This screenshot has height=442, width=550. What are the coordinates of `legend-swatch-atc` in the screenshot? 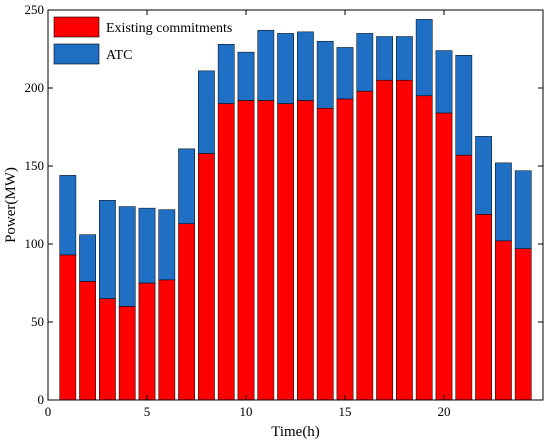 It's located at (76, 54).